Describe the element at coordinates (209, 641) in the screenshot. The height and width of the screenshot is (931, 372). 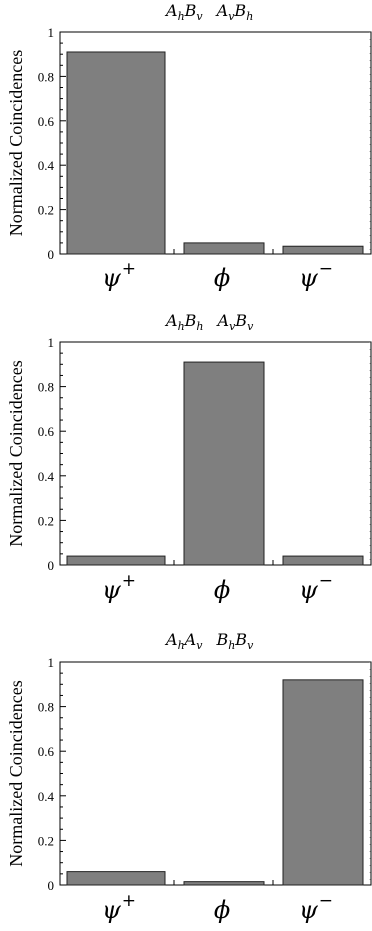
I see `chart-title: AhAv BhBv` at that location.